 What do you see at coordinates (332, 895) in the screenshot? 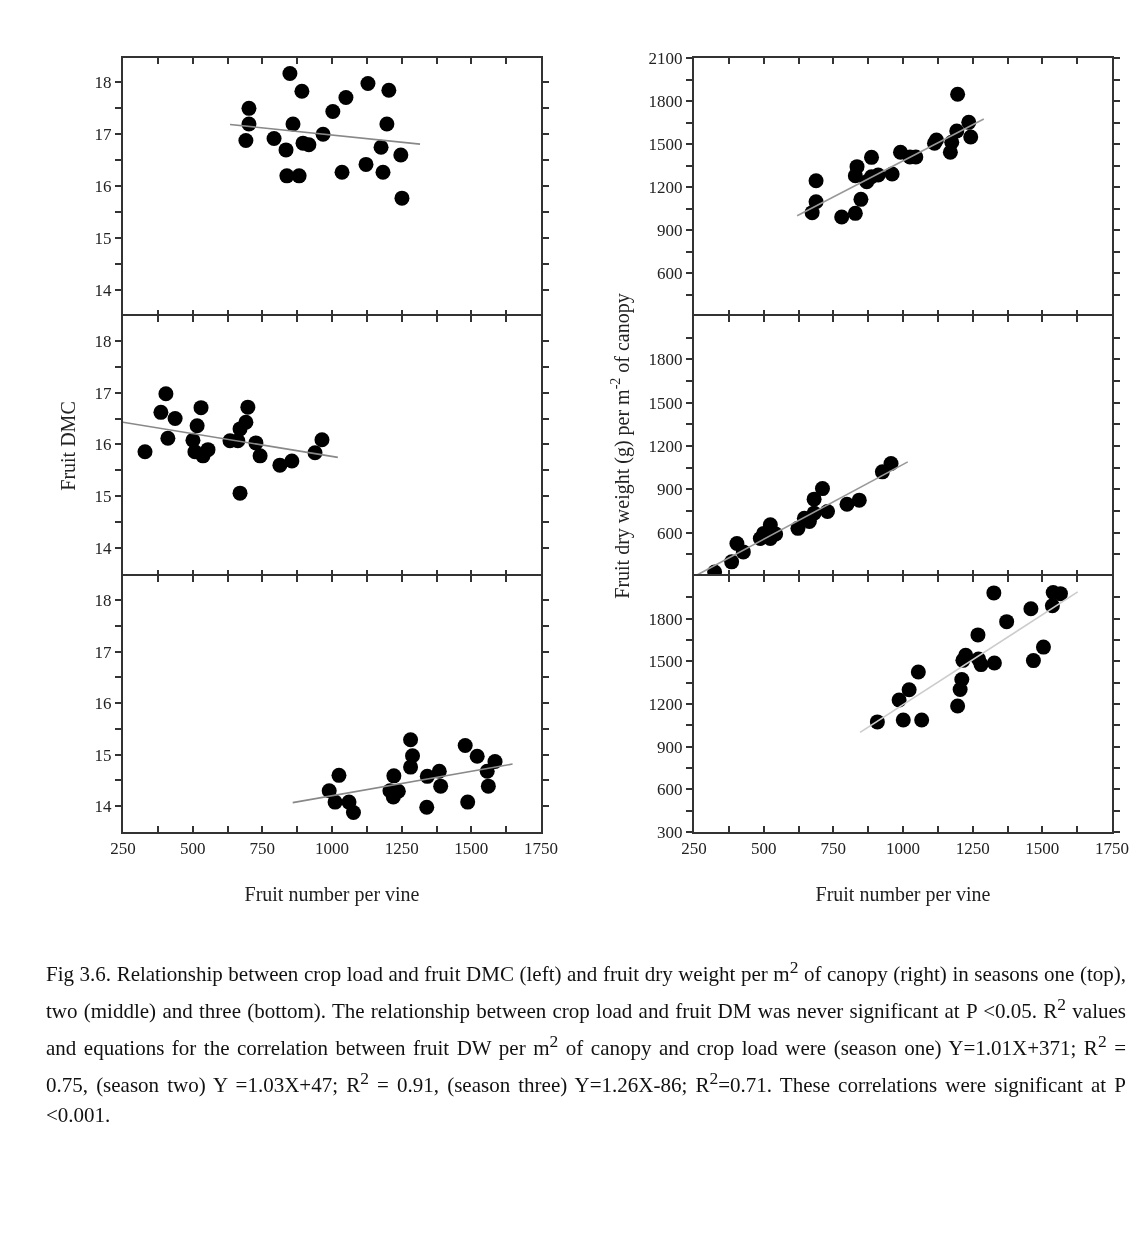
I see `x-axis-title: Fruit number per vine` at bounding box center [332, 895].